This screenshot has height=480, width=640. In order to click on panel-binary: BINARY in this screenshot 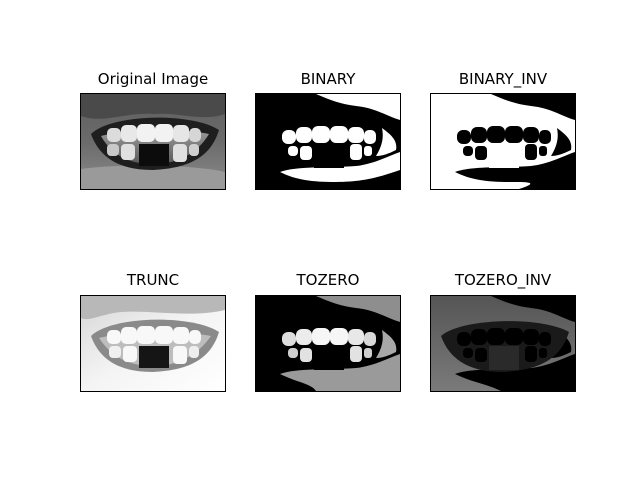, I will do `click(328, 130)`.